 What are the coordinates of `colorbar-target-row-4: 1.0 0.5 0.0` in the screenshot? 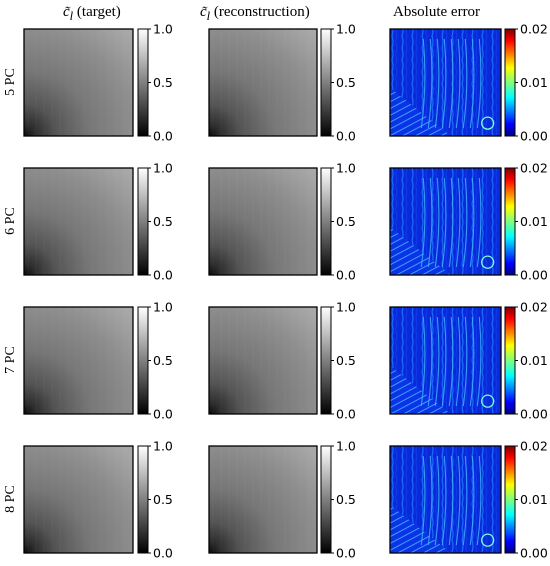 It's located at (155, 500).